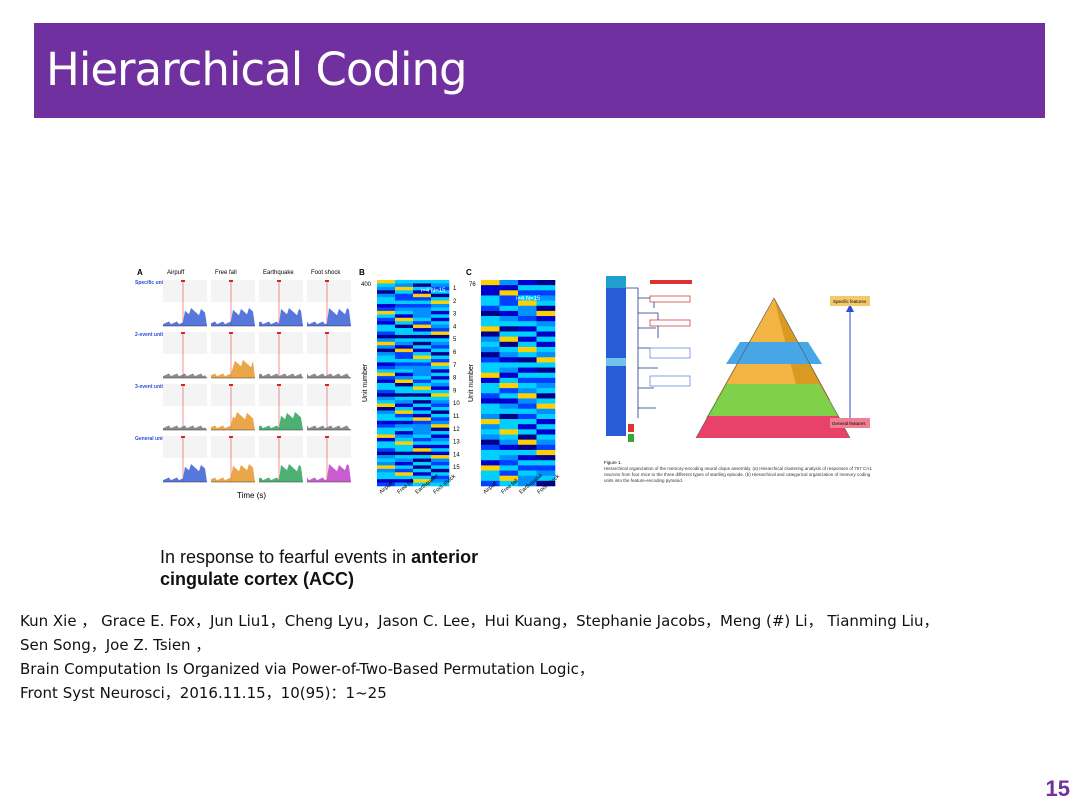  What do you see at coordinates (456, 468) in the screenshot?
I see `cluster-label: 15` at bounding box center [456, 468].